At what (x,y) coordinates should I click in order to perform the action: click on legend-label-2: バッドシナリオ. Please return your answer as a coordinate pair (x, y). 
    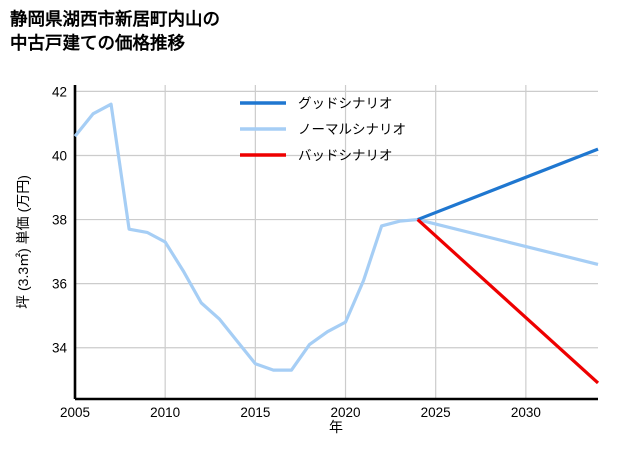
    Looking at the image, I should click on (345, 155).